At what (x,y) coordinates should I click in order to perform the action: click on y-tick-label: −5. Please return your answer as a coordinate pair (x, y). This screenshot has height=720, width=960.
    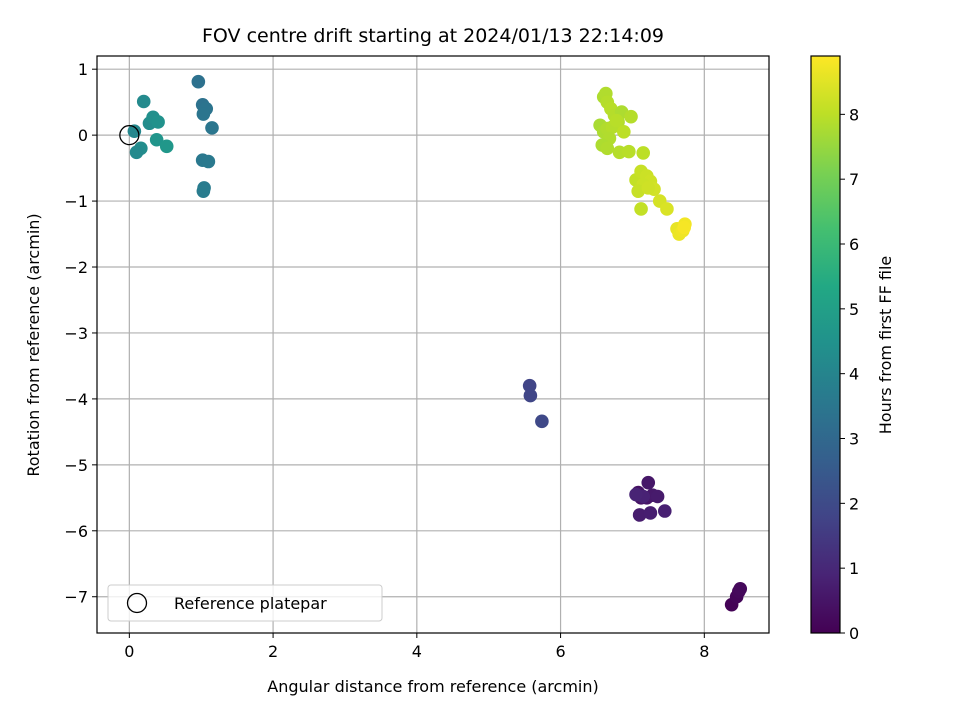
    Looking at the image, I should click on (76, 465).